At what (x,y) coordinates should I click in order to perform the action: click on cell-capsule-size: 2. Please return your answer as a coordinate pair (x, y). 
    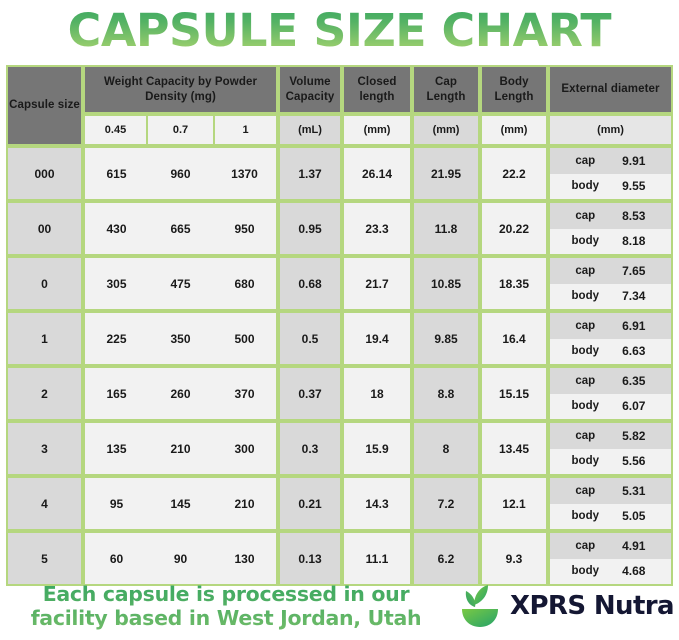
    Looking at the image, I should click on (44, 393).